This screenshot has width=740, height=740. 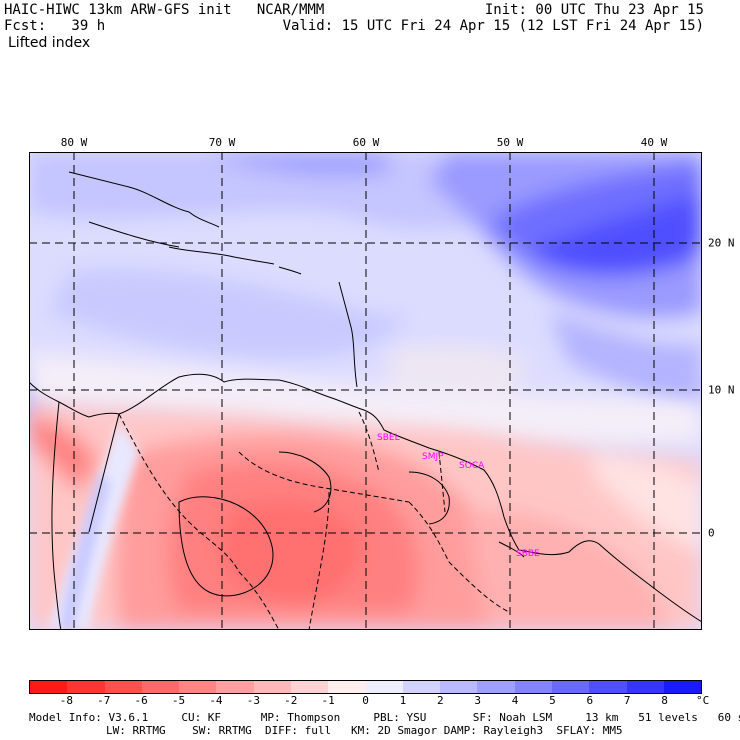 I want to click on colorbar-tick-label: 0, so click(x=365, y=700).